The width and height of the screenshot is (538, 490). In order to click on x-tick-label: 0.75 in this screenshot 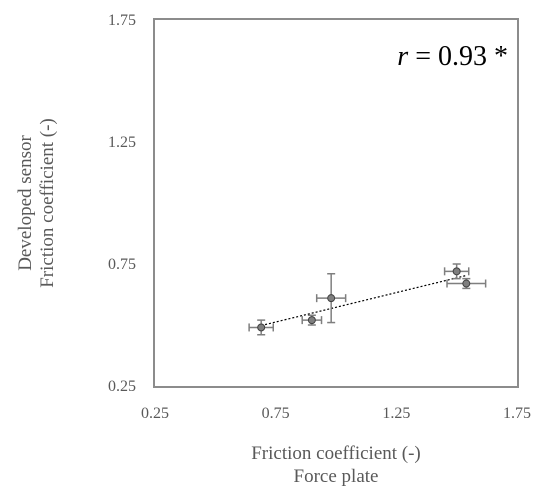, I will do `click(276, 413)`.